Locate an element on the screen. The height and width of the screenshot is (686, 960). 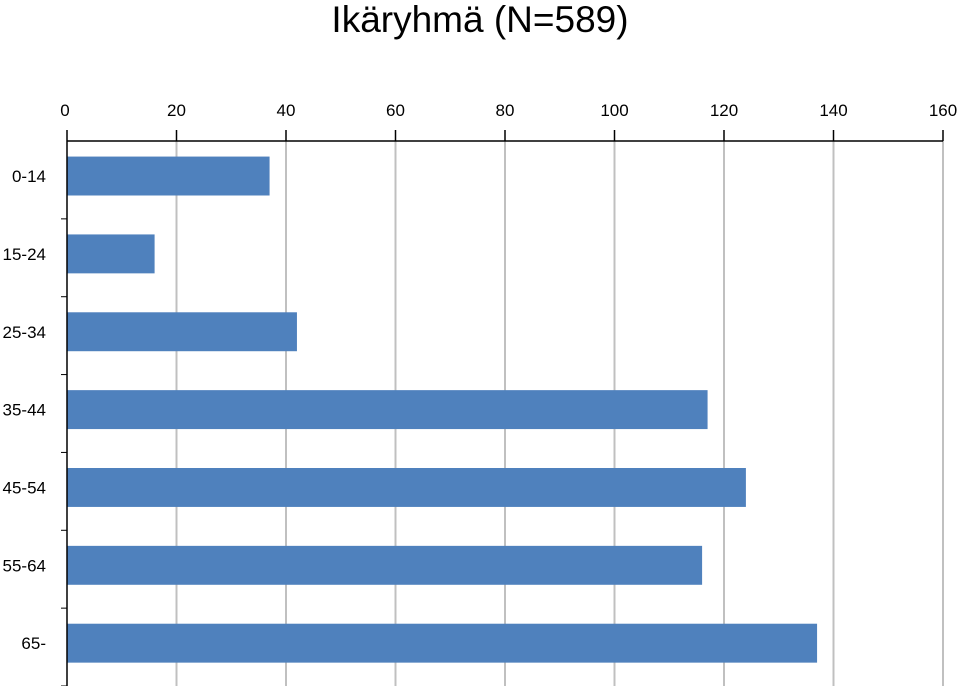
x-tick-label: 160 is located at coordinates (943, 110).